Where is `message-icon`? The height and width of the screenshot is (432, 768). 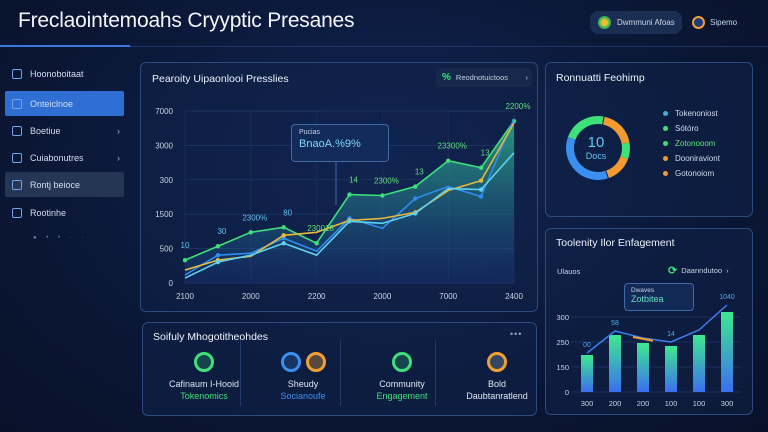
message-icon is located at coordinates (17, 184).